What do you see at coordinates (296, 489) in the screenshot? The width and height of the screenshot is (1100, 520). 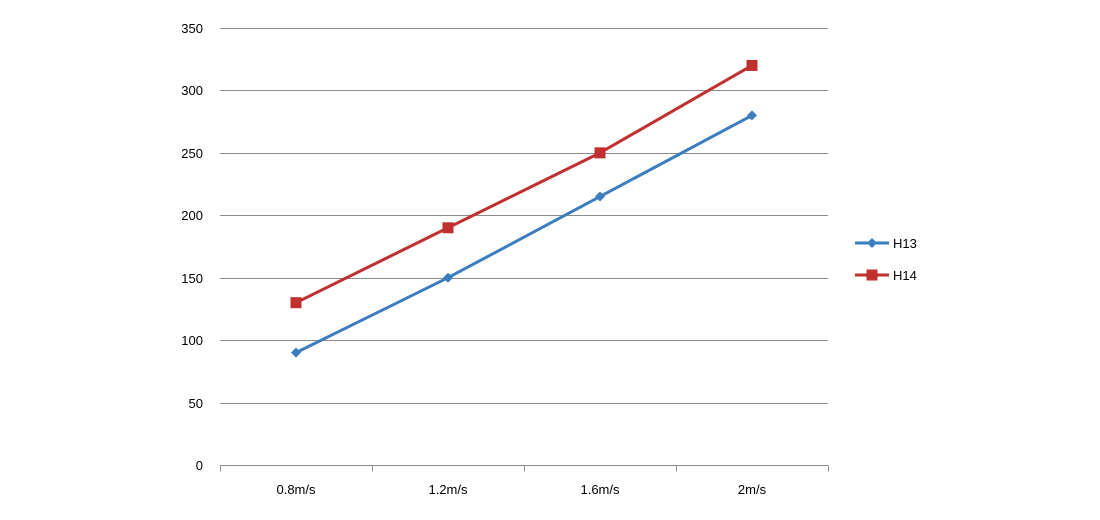 I see `x-tick-label: 0.8m/s` at bounding box center [296, 489].